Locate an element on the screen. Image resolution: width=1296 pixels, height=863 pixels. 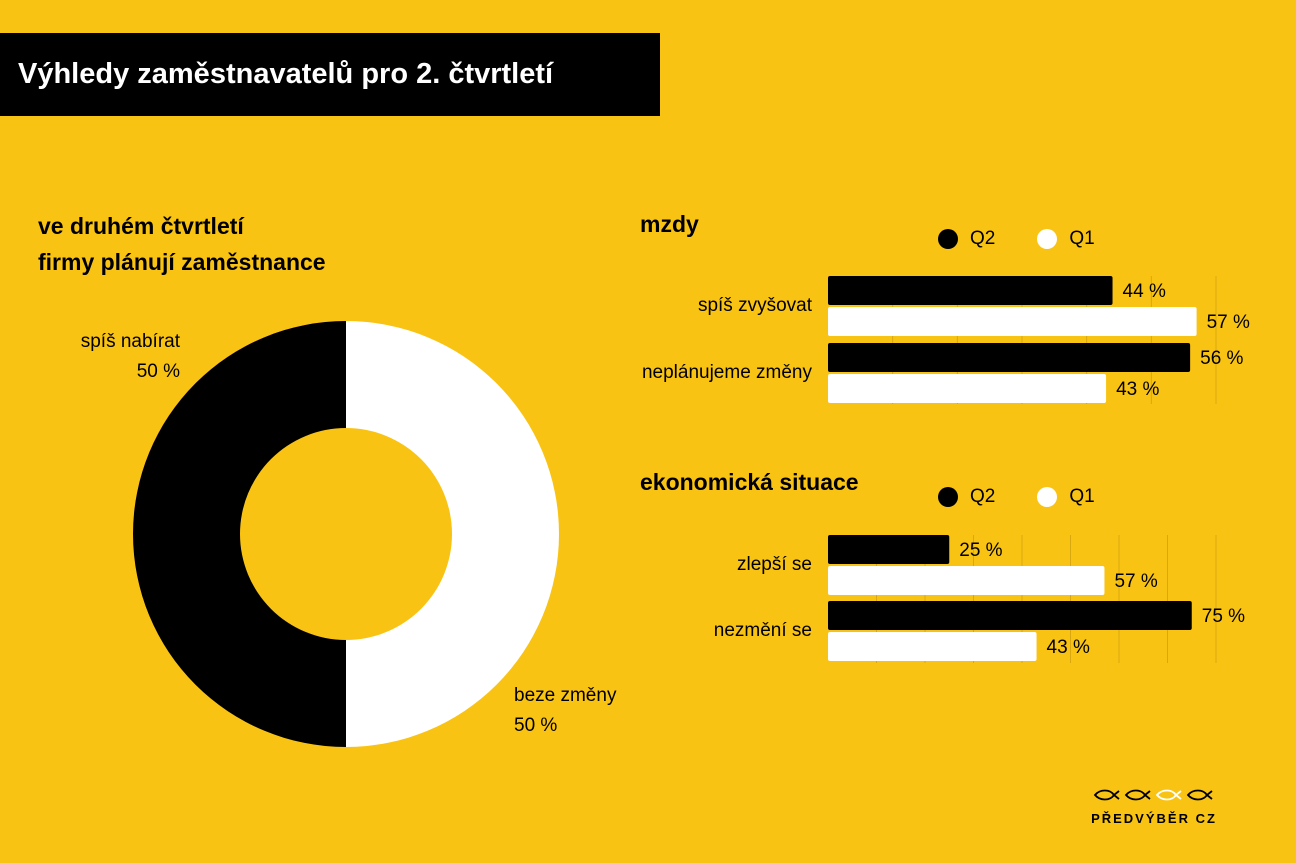
fish-logo-icon is located at coordinates (1153, 795).